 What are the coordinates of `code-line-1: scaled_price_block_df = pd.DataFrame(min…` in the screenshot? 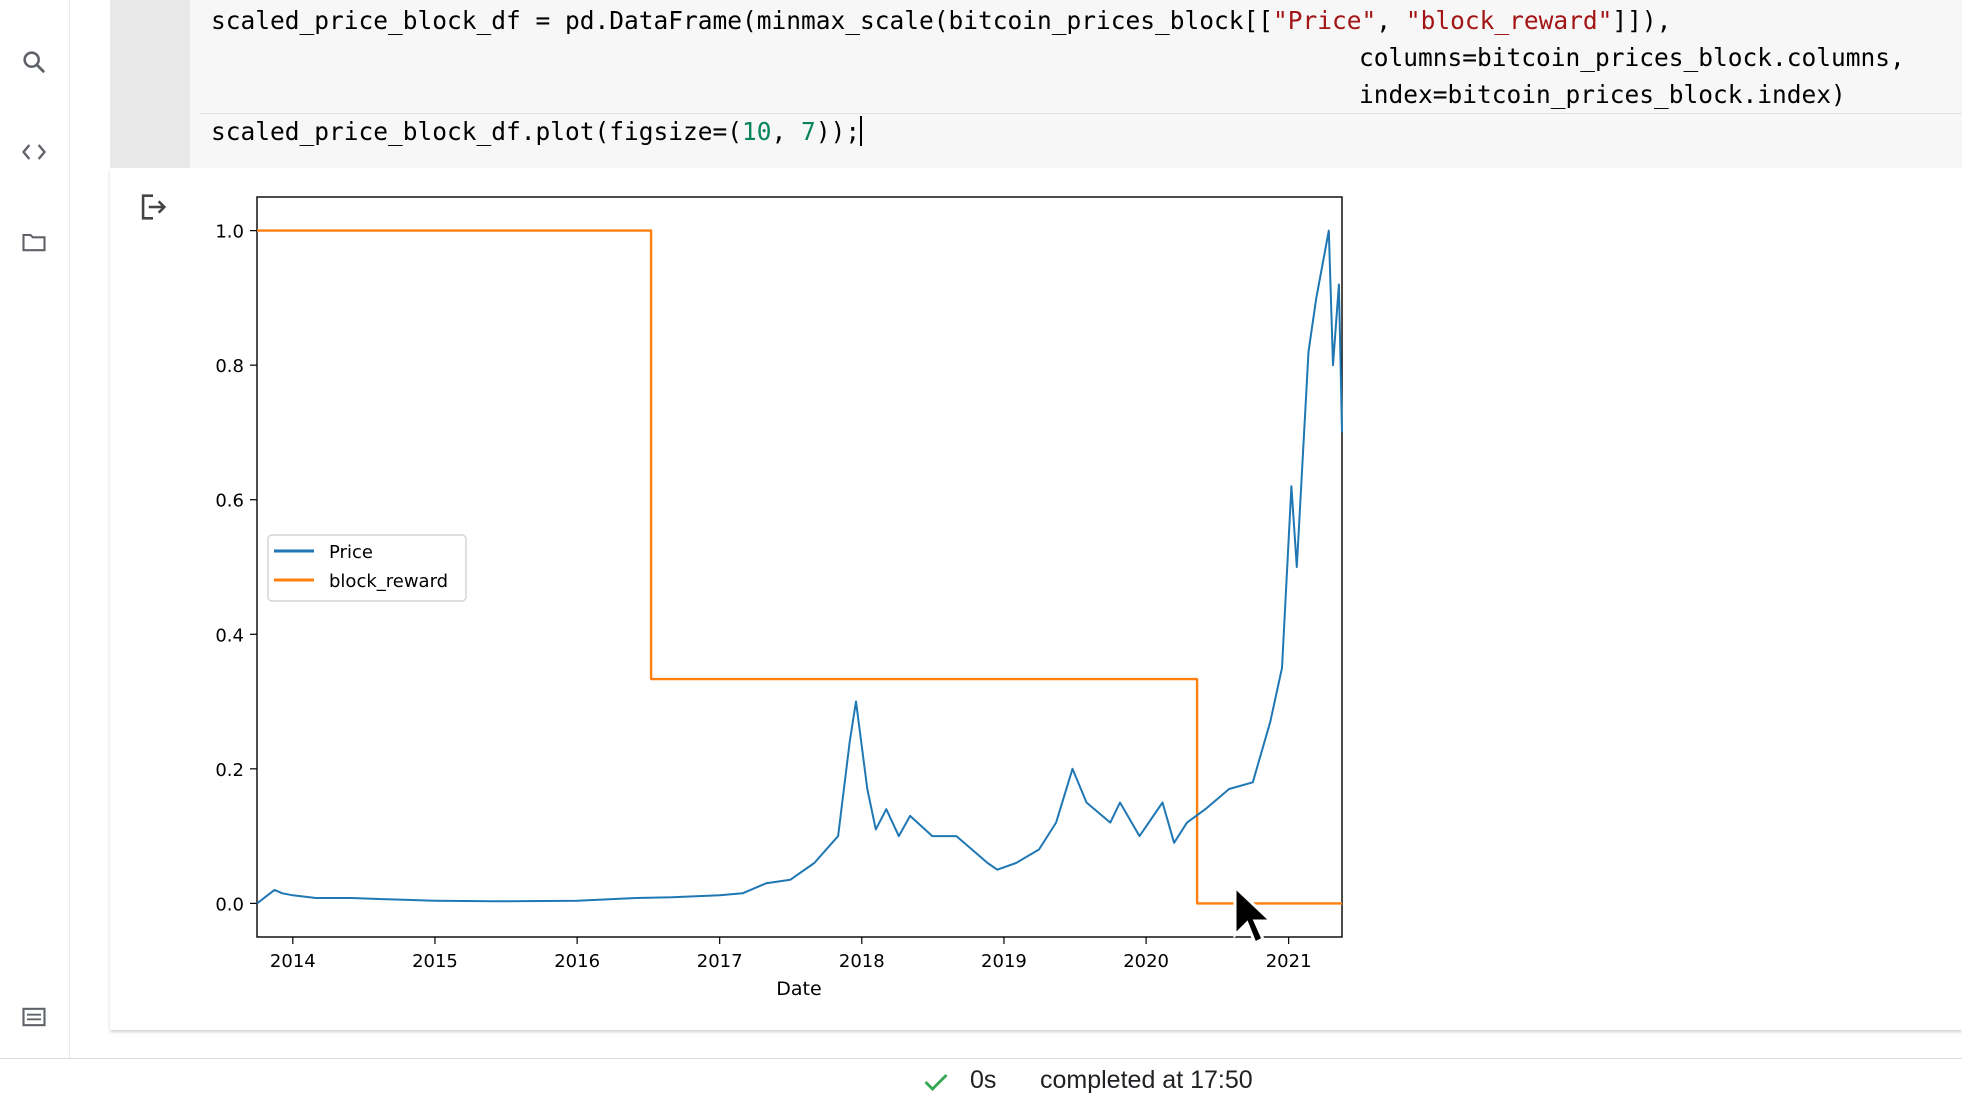 It's located at (941, 20).